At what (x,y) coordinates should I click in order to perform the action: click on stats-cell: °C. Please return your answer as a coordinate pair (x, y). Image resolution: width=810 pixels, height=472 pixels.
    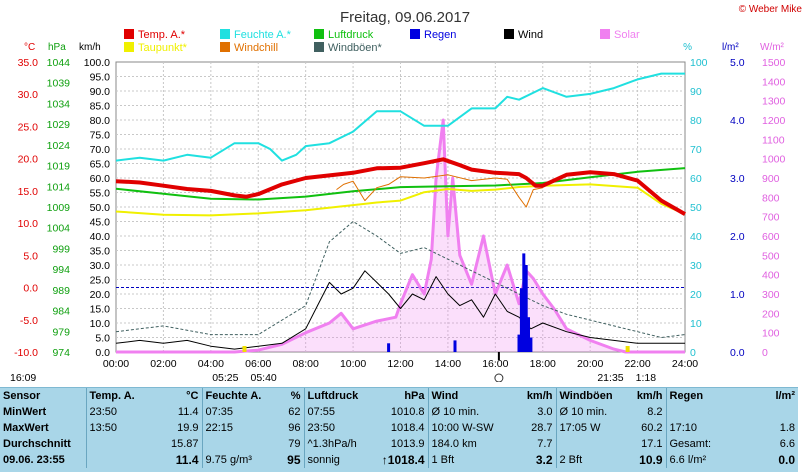
    Looking at the image, I should click on (192, 396).